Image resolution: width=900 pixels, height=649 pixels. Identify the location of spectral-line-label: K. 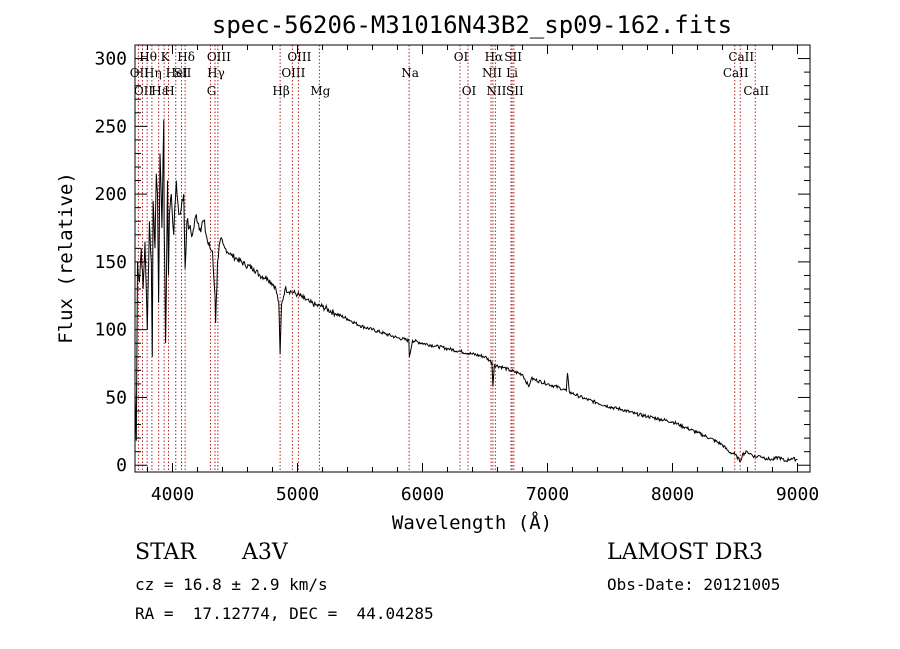
(166, 57).